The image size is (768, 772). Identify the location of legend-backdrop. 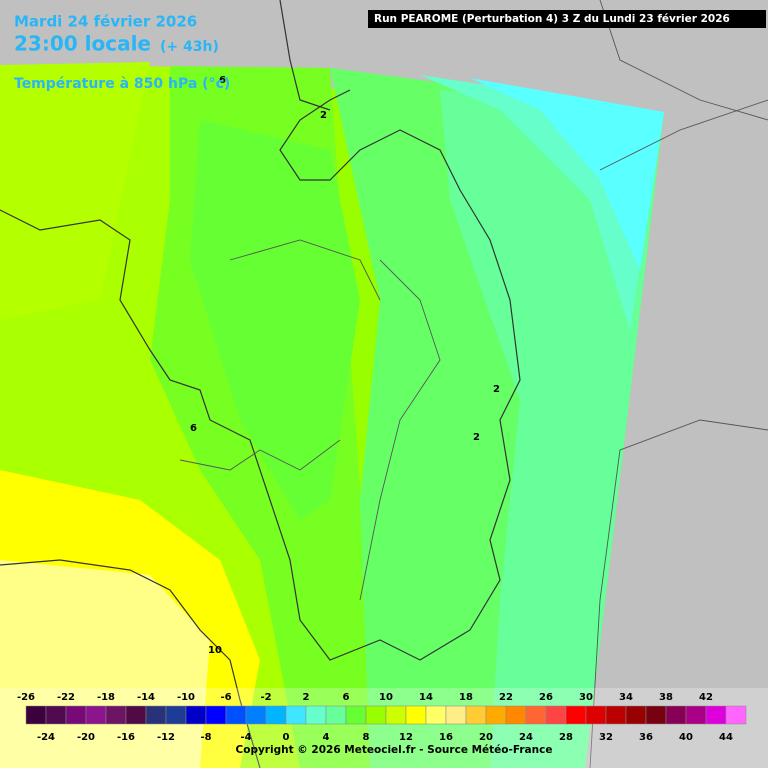
(384, 728).